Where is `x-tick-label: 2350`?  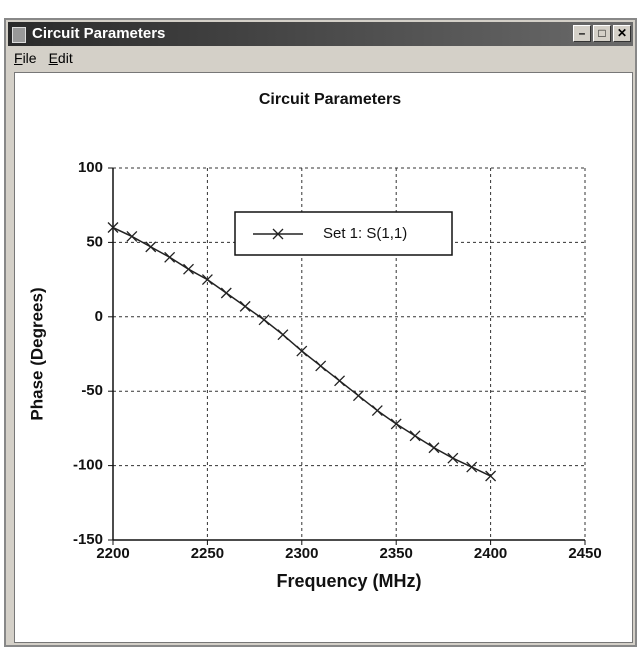
x-tick-label: 2350 is located at coordinates (396, 553).